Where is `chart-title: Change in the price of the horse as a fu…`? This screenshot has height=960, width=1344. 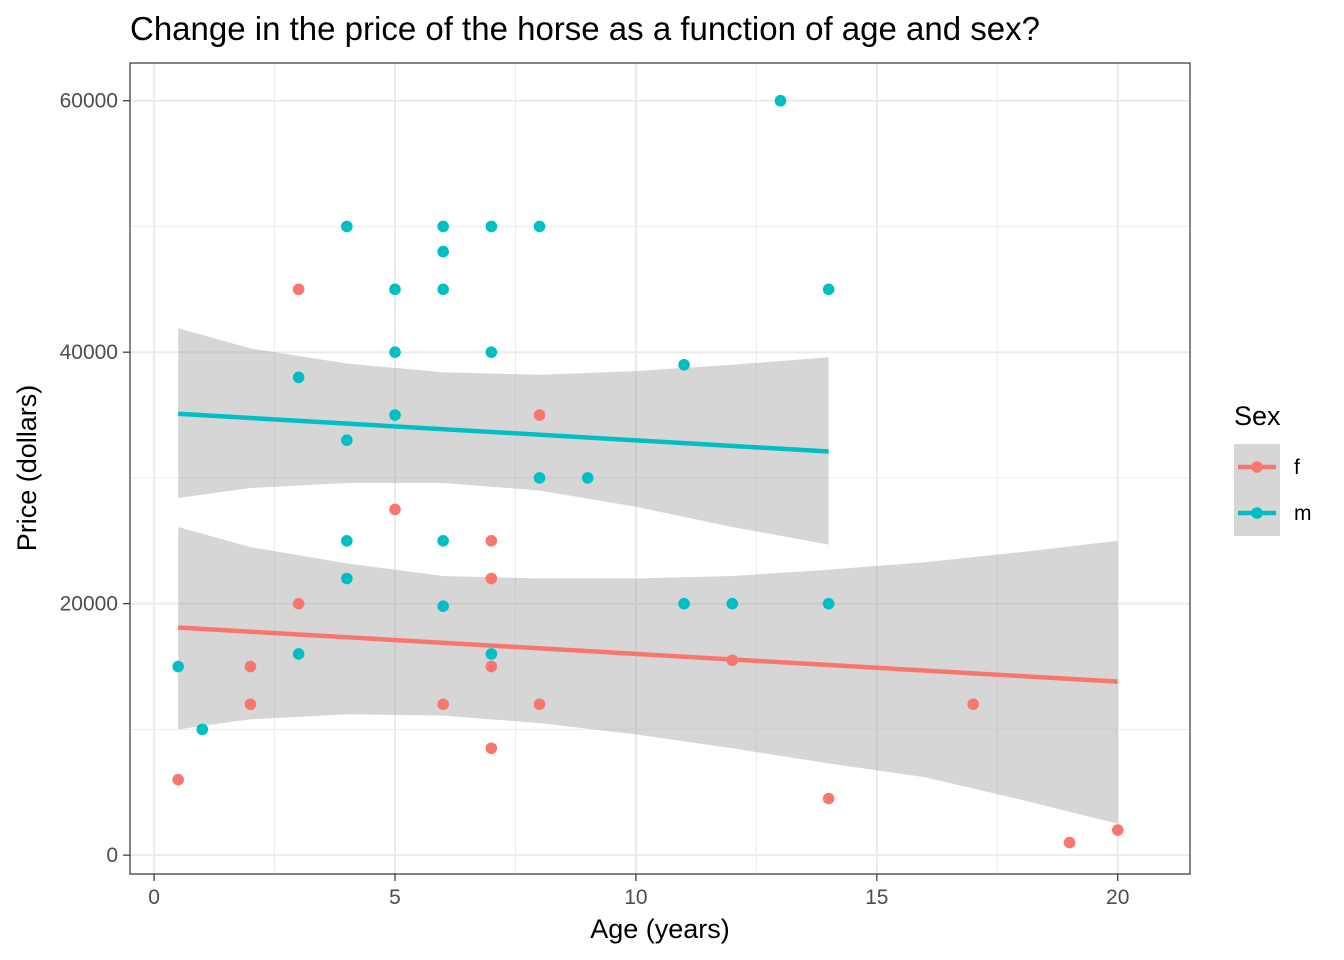 chart-title: Change in the price of the horse as a fu… is located at coordinates (585, 28).